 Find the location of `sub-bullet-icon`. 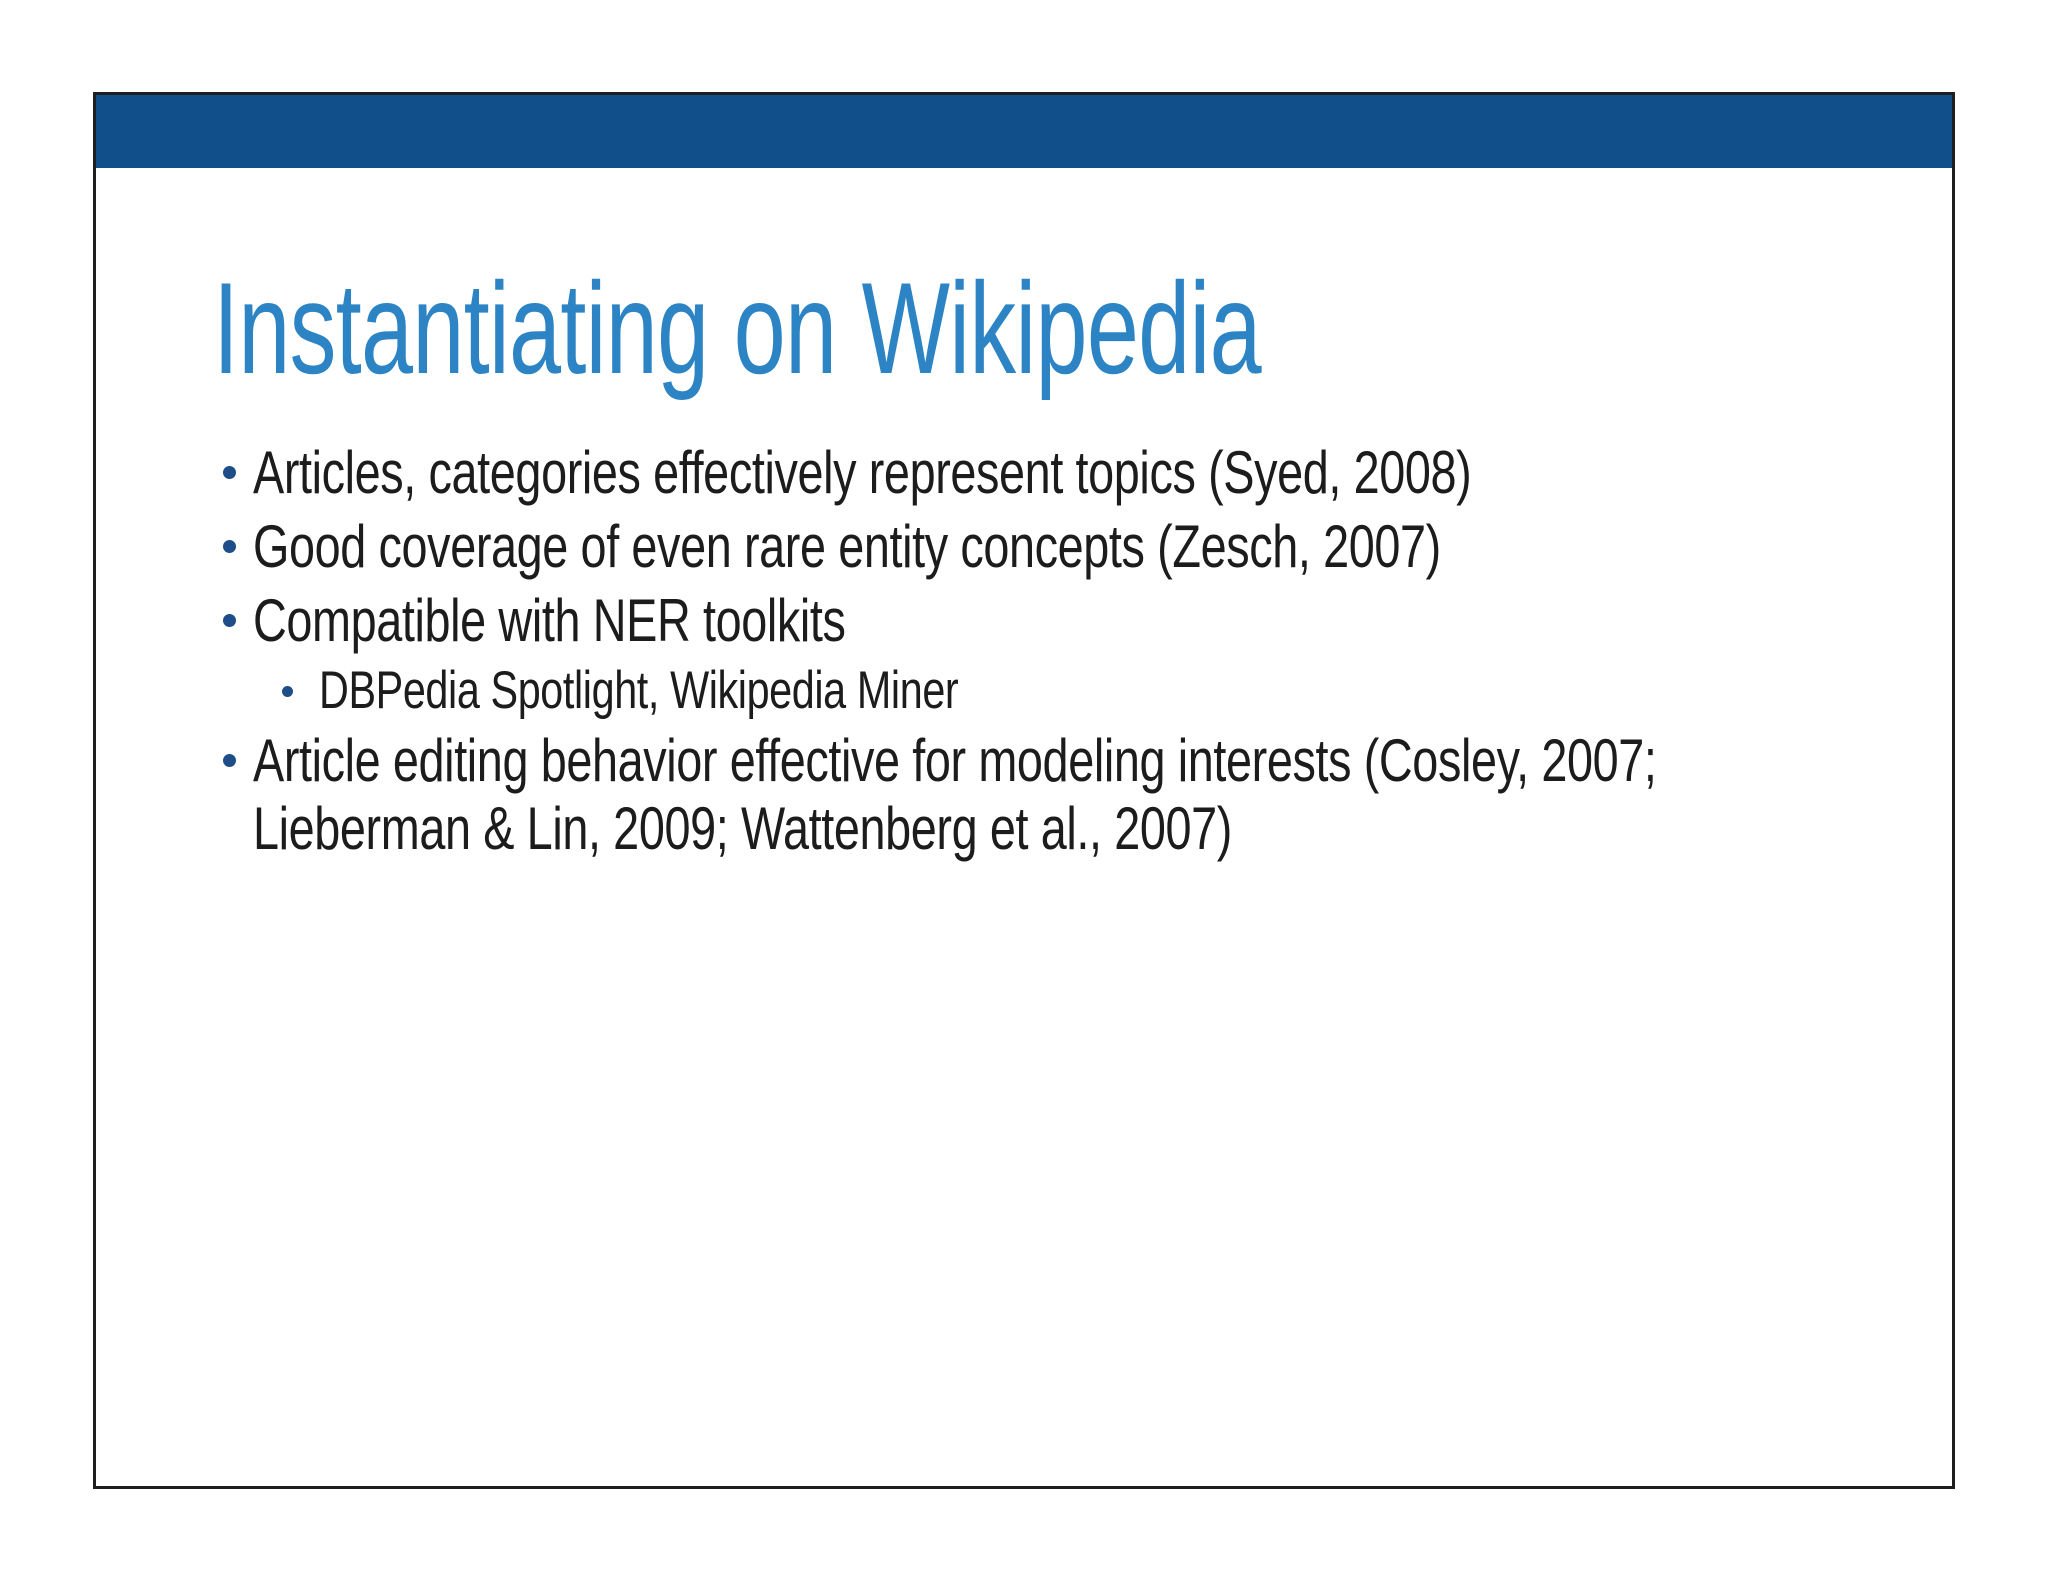

sub-bullet-icon is located at coordinates (287, 691).